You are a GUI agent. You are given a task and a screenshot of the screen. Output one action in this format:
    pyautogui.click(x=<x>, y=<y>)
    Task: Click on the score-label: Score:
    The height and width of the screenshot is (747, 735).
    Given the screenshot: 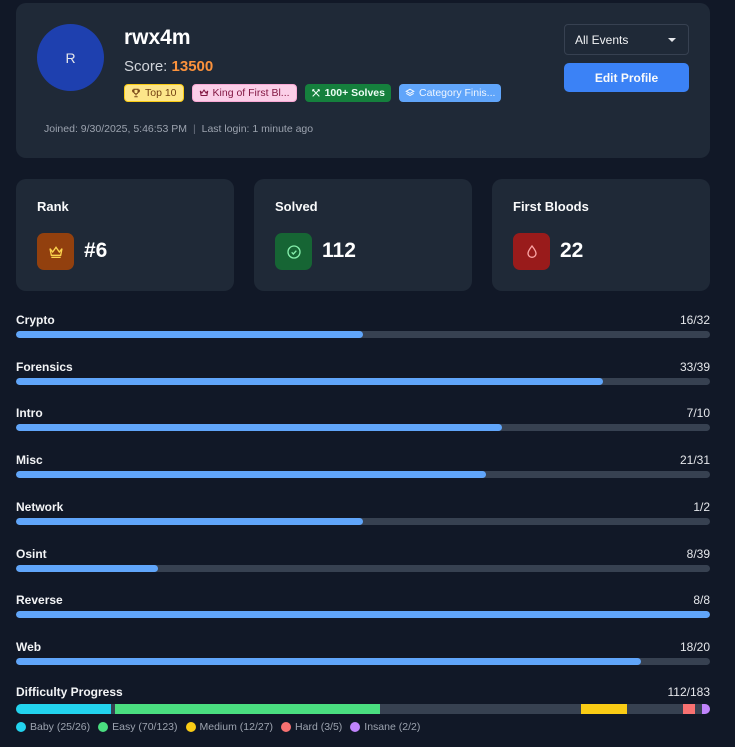 What is the action you would take?
    pyautogui.click(x=146, y=66)
    